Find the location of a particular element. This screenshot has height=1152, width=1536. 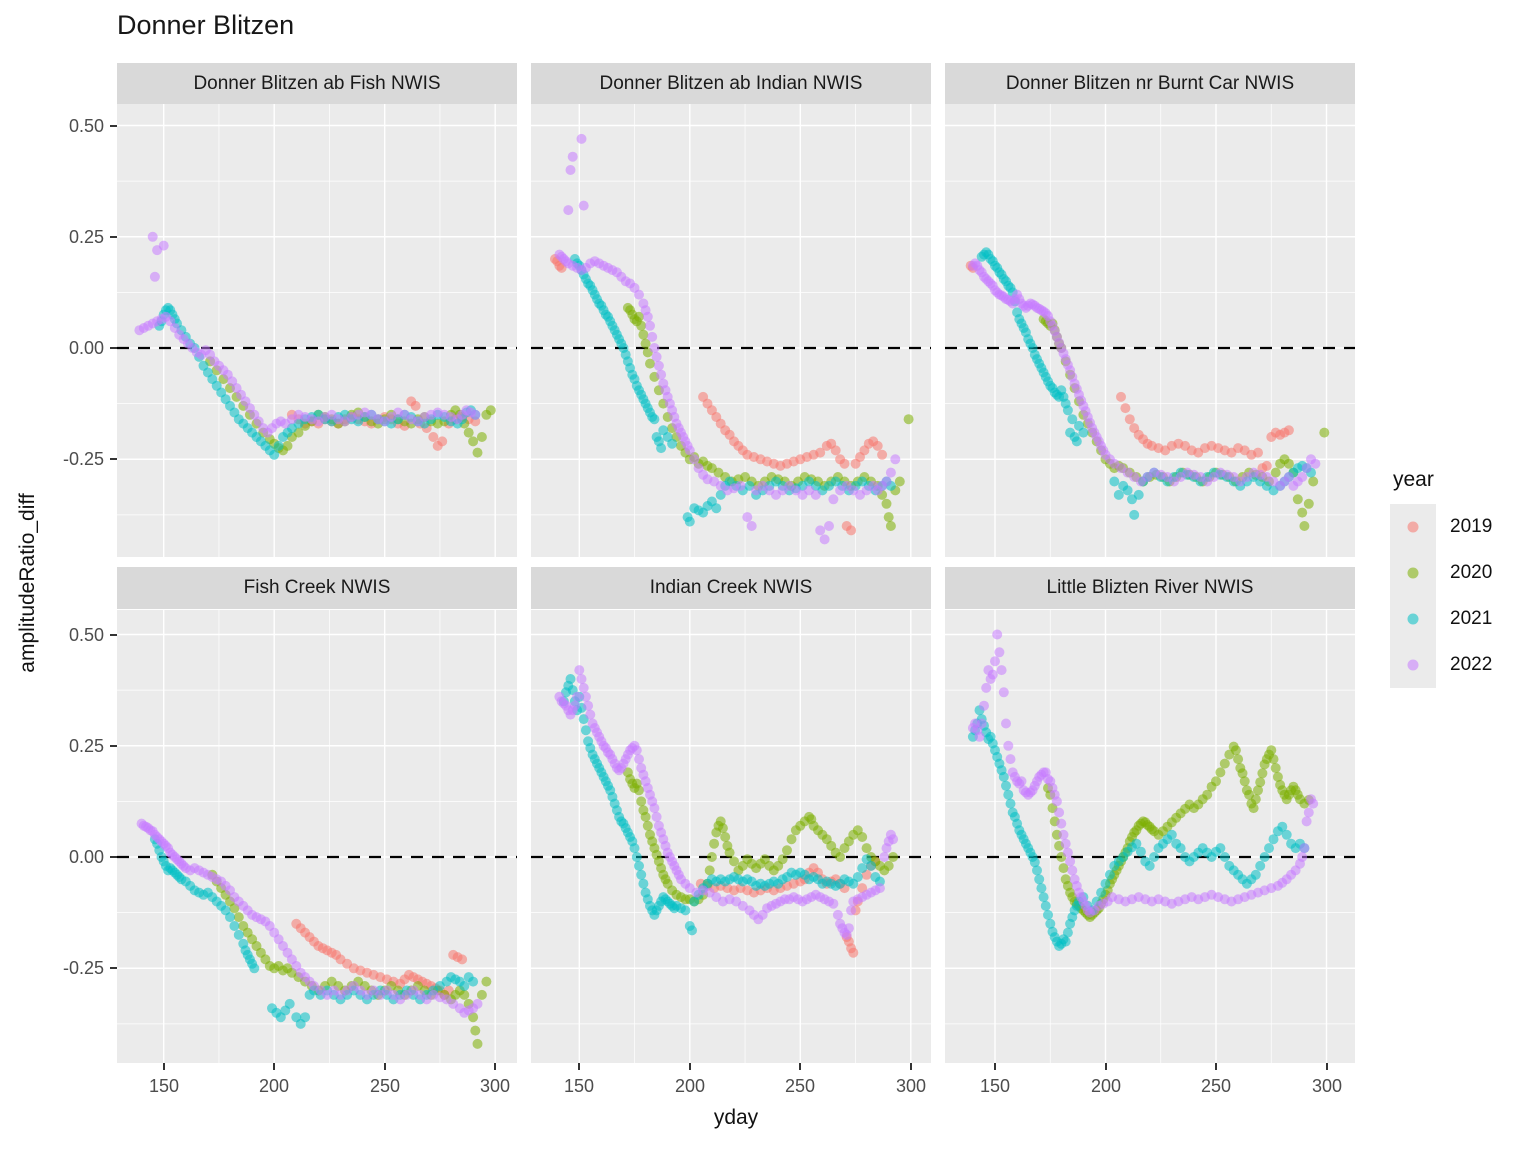

facet-strip-title: Fish Creek NWIS is located at coordinates (317, 588).